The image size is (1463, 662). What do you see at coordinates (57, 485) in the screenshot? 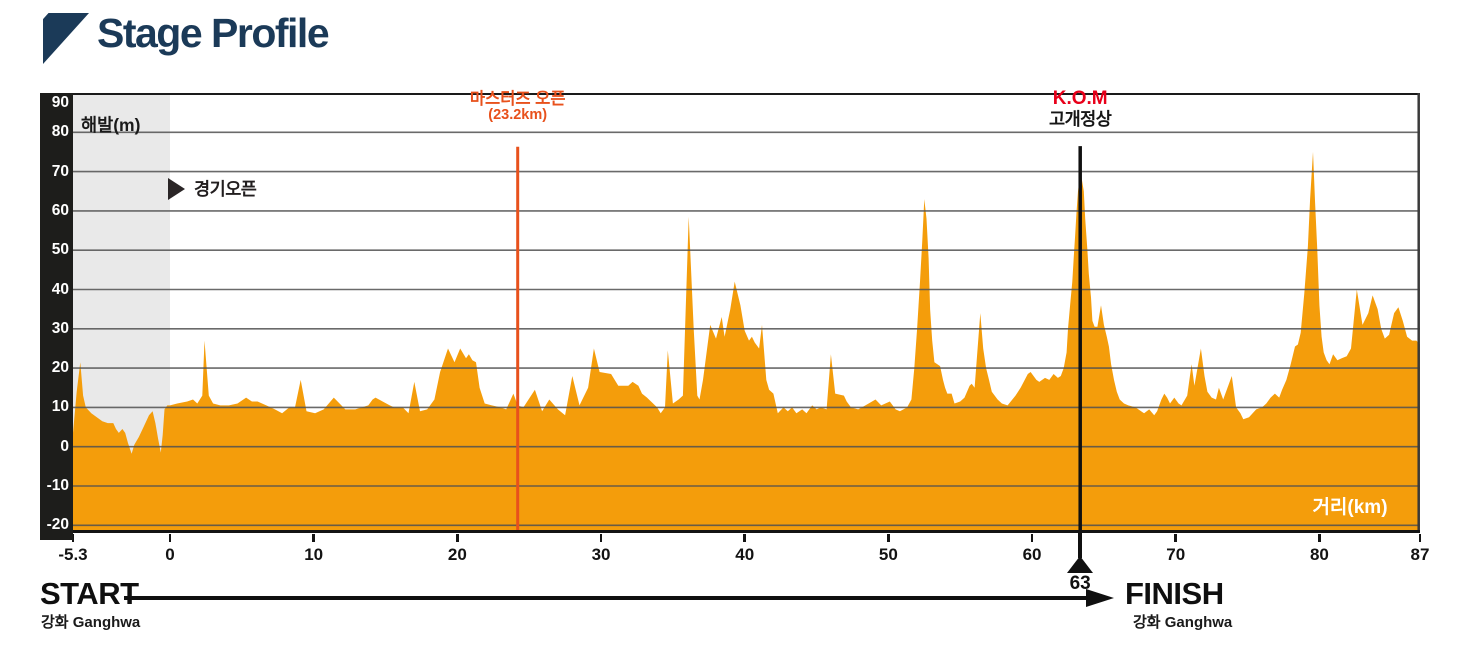
I see `y-tick-label: -10` at bounding box center [57, 485].